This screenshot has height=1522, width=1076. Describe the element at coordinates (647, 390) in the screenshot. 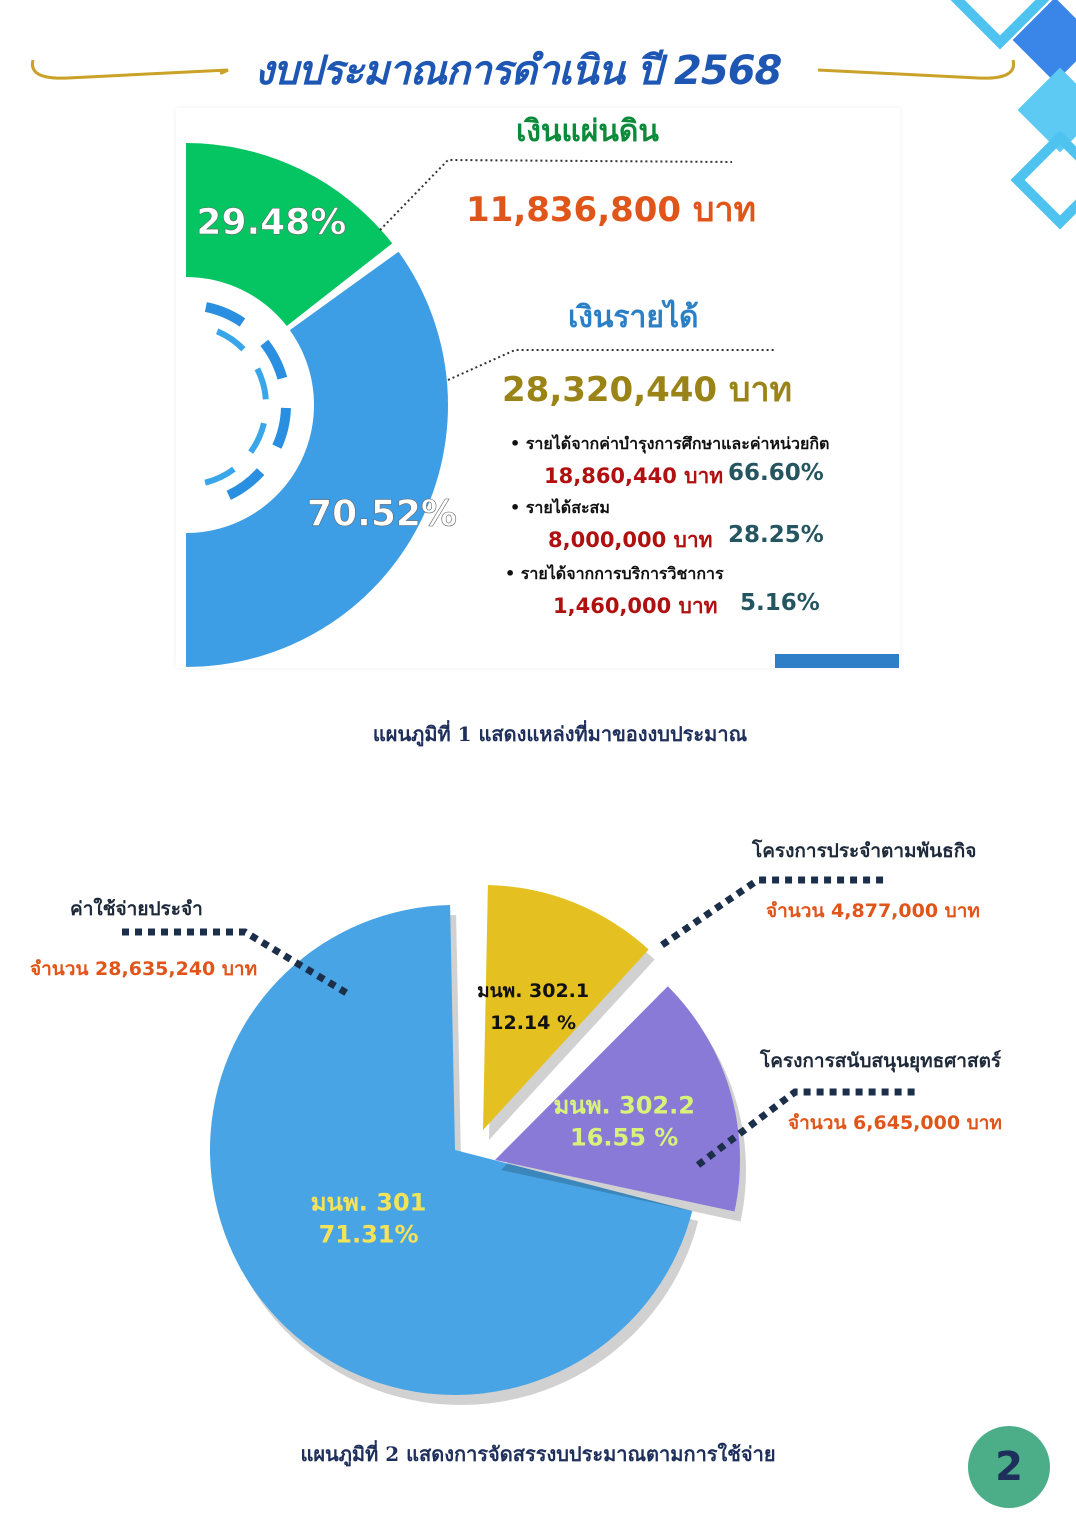

I see `amount-revenue: 28,320,440 บาท` at that location.